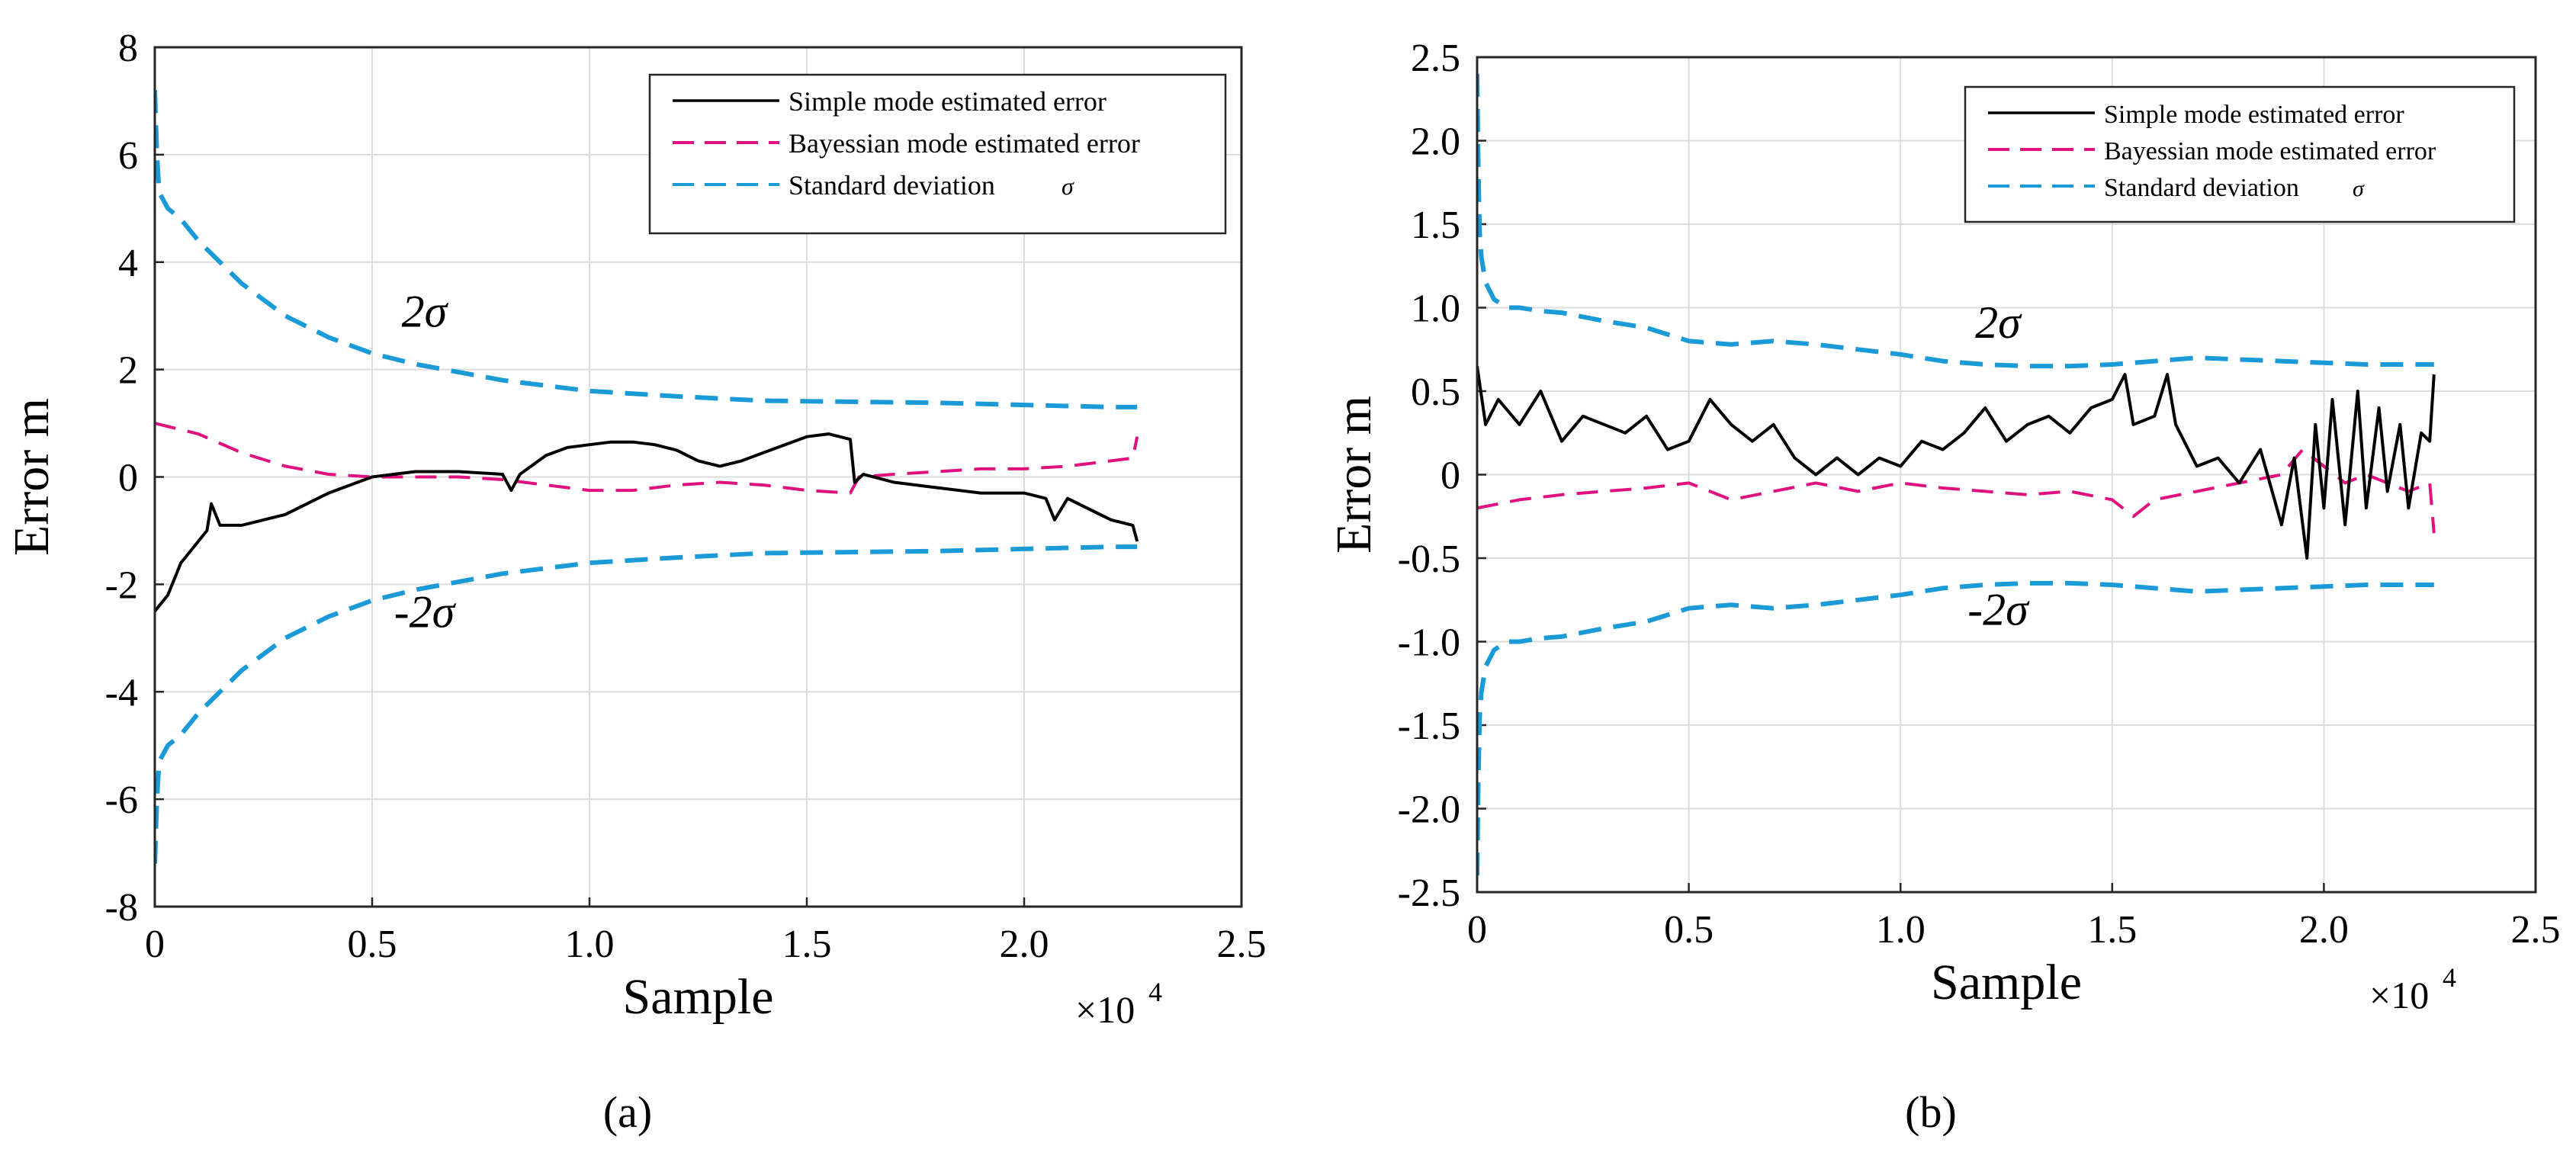  I want to click on y-tick-label: -1.5, so click(1429, 726).